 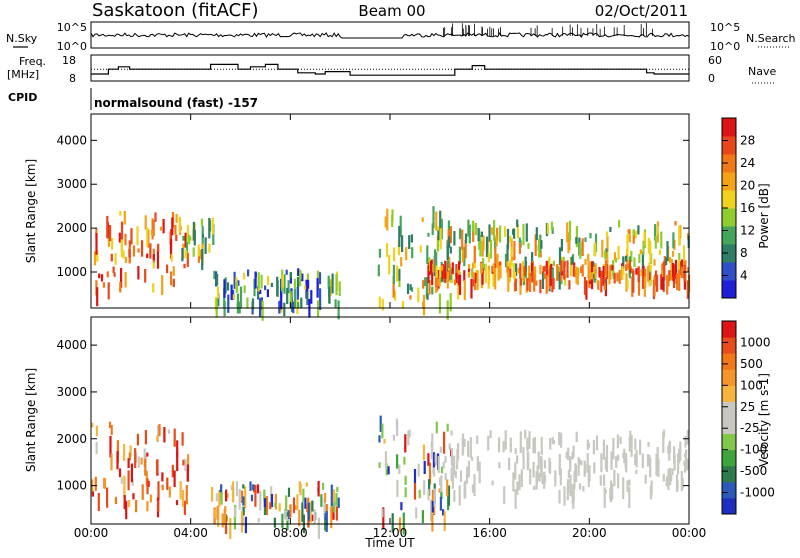 I want to click on freq-tick-18: 18, so click(x=69, y=60).